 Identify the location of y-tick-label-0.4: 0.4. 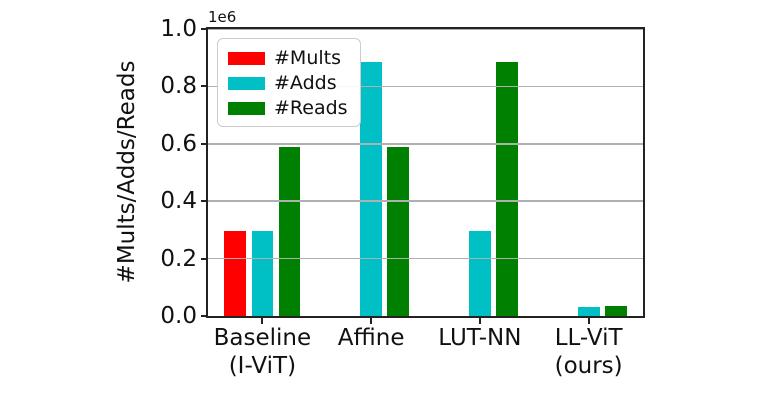
(178, 201).